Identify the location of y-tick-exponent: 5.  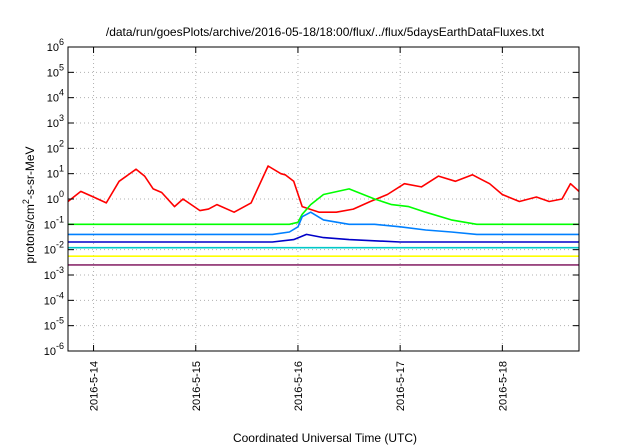
(61, 67).